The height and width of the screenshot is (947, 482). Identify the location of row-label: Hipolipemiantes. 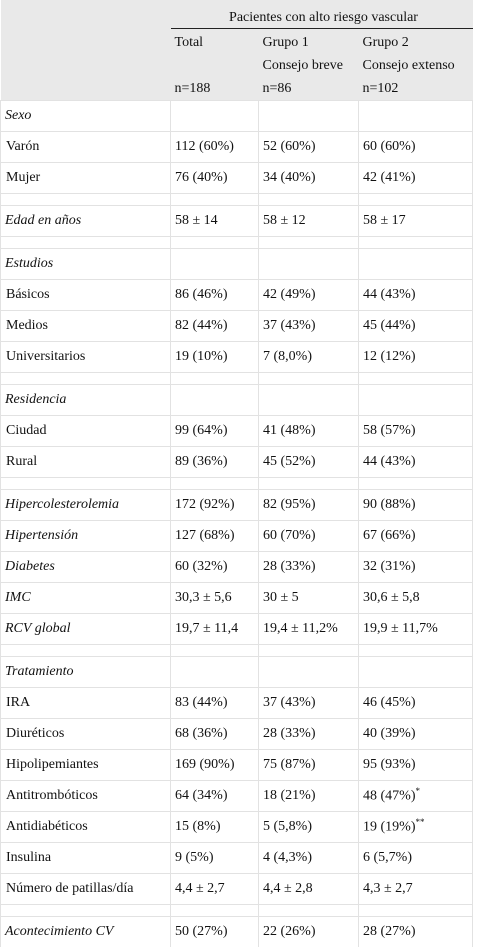
(85, 764).